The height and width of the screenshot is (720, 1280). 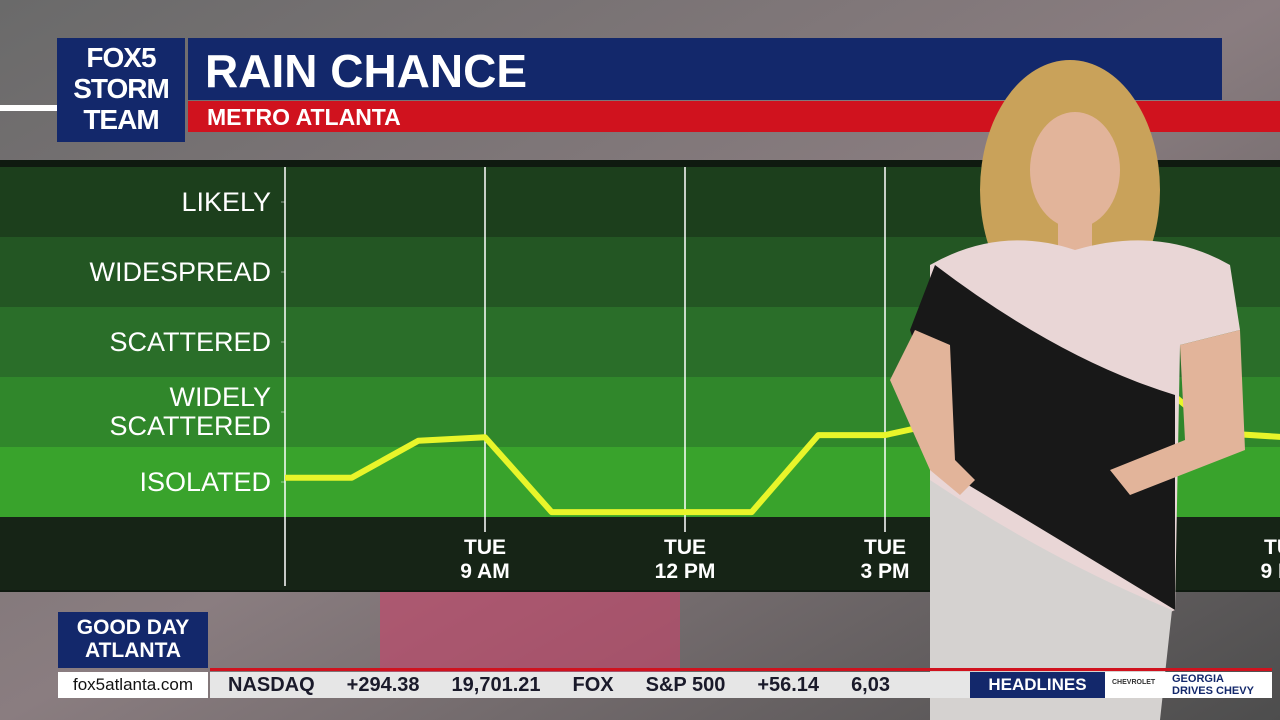 I want to click on show-name: GOOD DAY ATLANTA, so click(x=133, y=639).